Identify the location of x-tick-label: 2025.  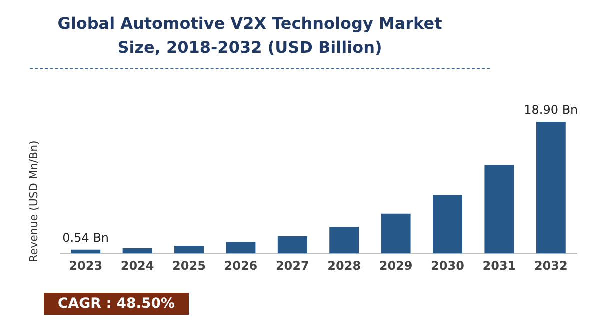
(189, 265).